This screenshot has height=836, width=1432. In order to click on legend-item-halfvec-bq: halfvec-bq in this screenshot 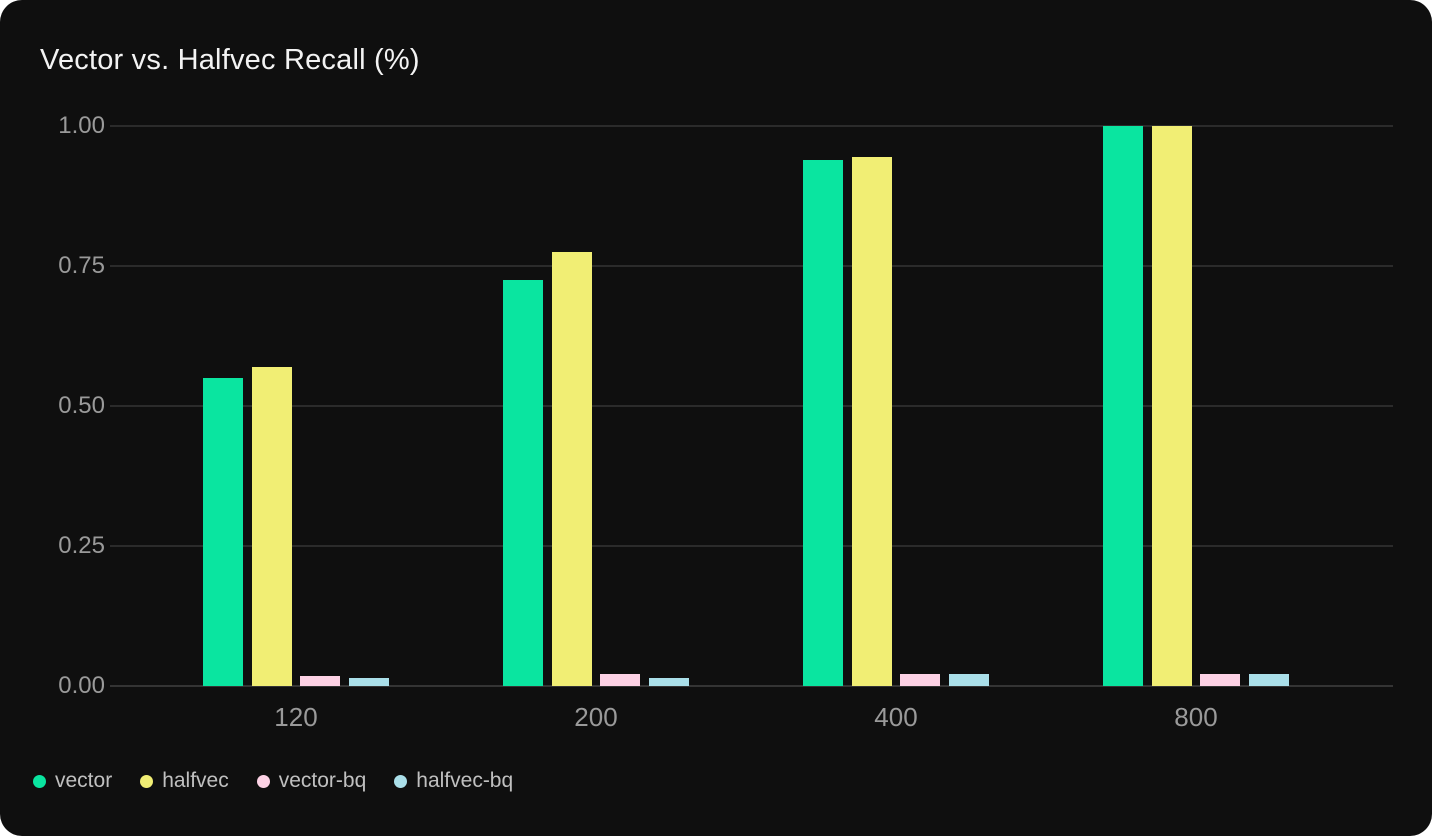, I will do `click(453, 781)`.